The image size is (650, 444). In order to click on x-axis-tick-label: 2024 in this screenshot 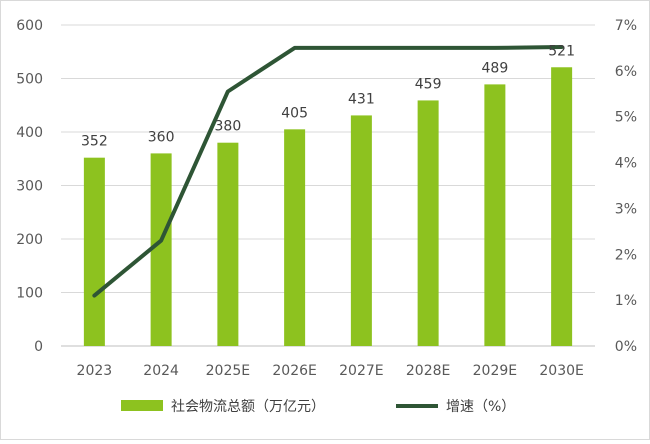, I will do `click(161, 371)`.